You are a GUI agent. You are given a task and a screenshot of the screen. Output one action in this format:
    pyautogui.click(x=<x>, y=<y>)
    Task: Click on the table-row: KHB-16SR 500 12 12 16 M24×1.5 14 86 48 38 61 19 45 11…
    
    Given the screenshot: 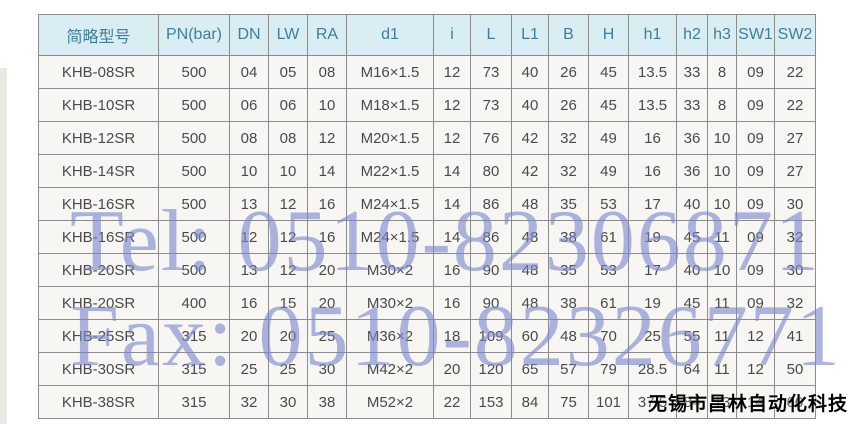 What is the action you would take?
    pyautogui.click(x=427, y=237)
    